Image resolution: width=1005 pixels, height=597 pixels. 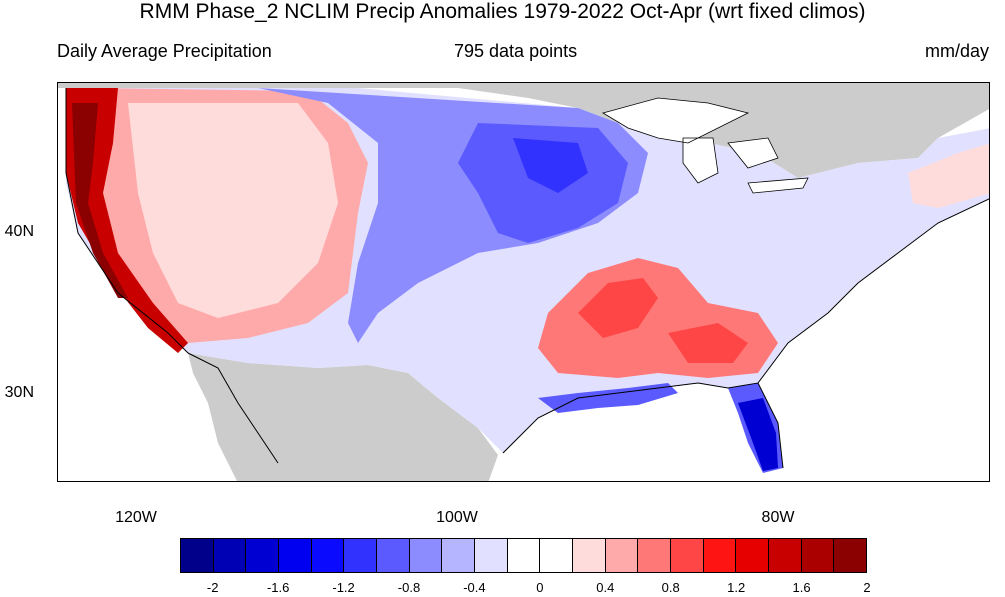 I want to click on colorbar-label: 1.6, so click(x=801, y=587).